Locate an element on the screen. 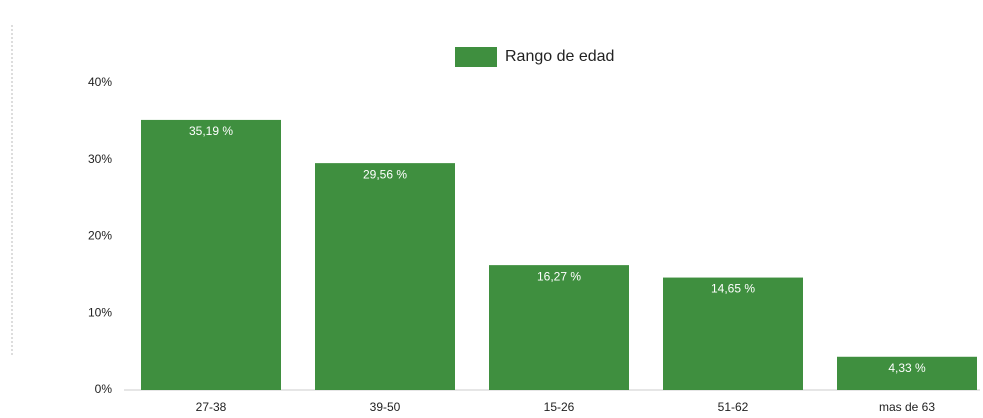 This screenshot has width=983, height=418. y-tick-label: 40% is located at coordinates (100, 82).